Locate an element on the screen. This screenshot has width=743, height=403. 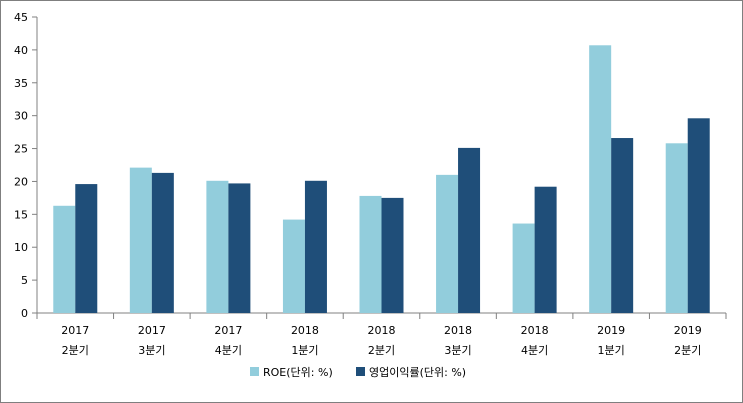
legend-label: 영업이익률(단위: %) is located at coordinates (417, 372).